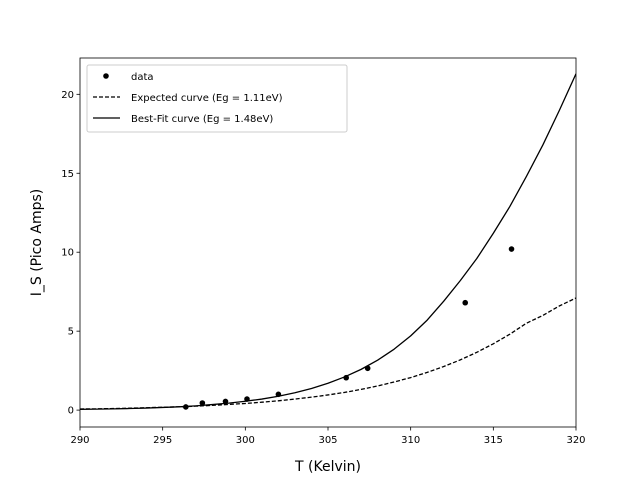 The height and width of the screenshot is (480, 640). Describe the element at coordinates (493, 440) in the screenshot. I see `x-tick-label: 315` at that location.